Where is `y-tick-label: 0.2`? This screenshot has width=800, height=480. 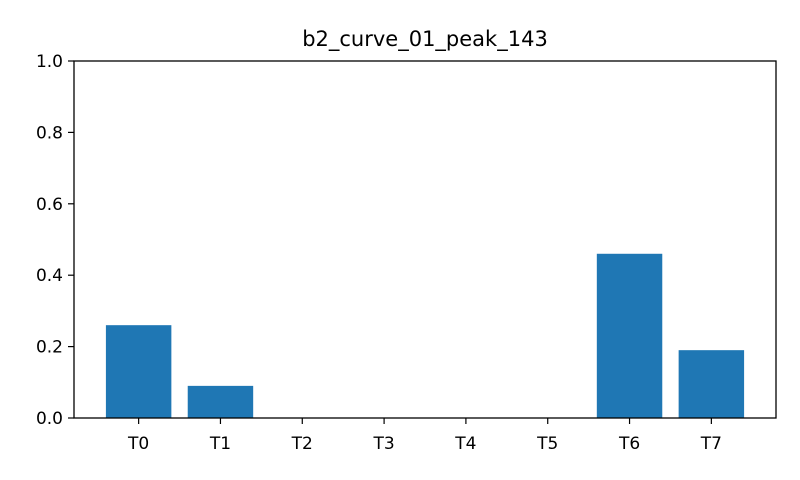 y-tick-label: 0.2 is located at coordinates (49, 348).